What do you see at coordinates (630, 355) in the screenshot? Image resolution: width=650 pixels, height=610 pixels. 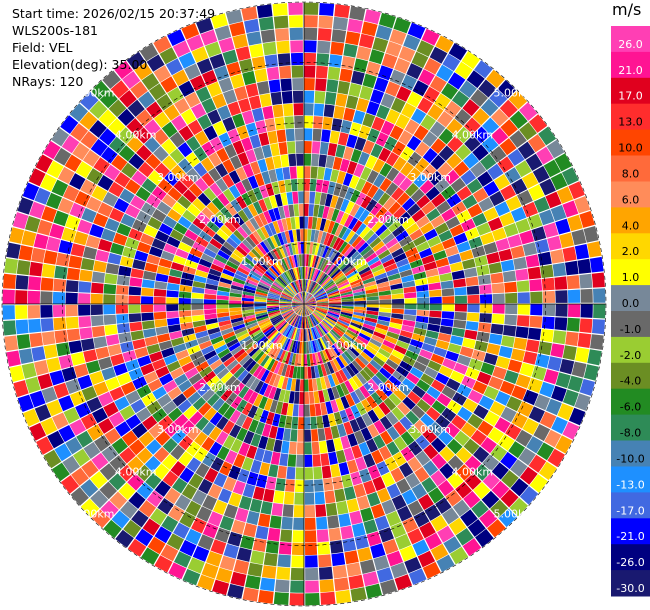 I see `colorbar-tick-label: -2.0` at bounding box center [630, 355].